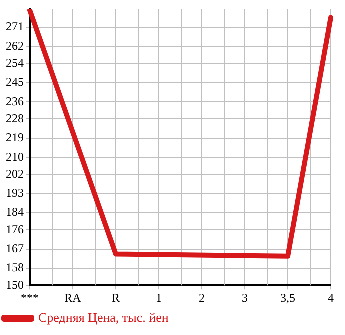  I want to click on y-tick-label: 210, so click(15, 157).